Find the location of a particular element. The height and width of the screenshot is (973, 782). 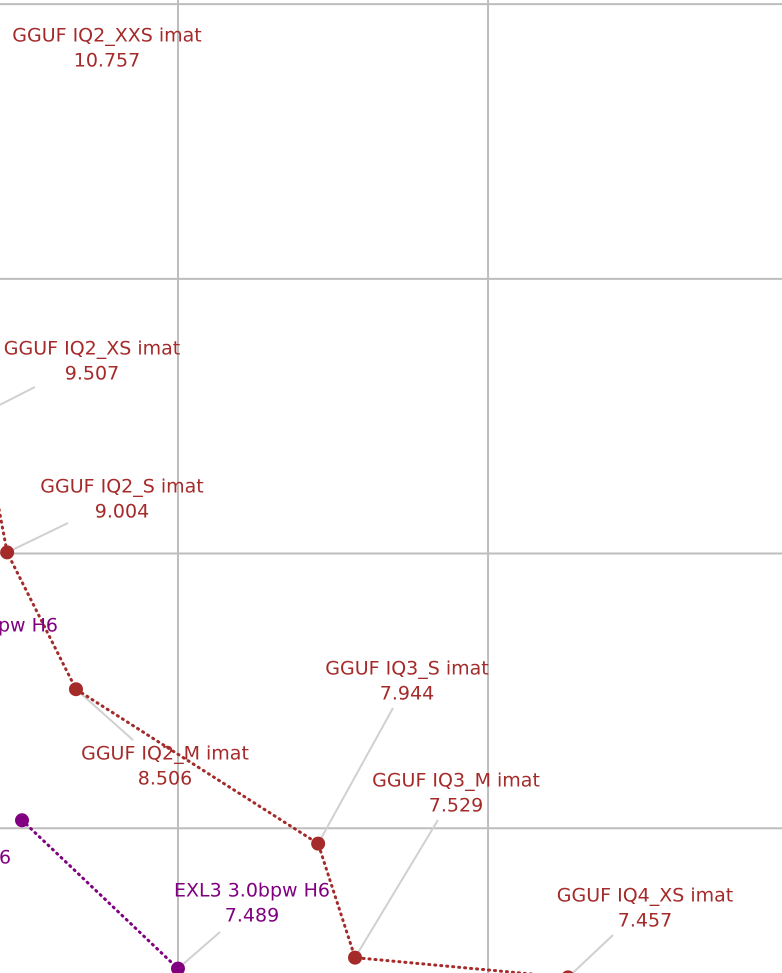

series-line is located at coordinates (100, 894).